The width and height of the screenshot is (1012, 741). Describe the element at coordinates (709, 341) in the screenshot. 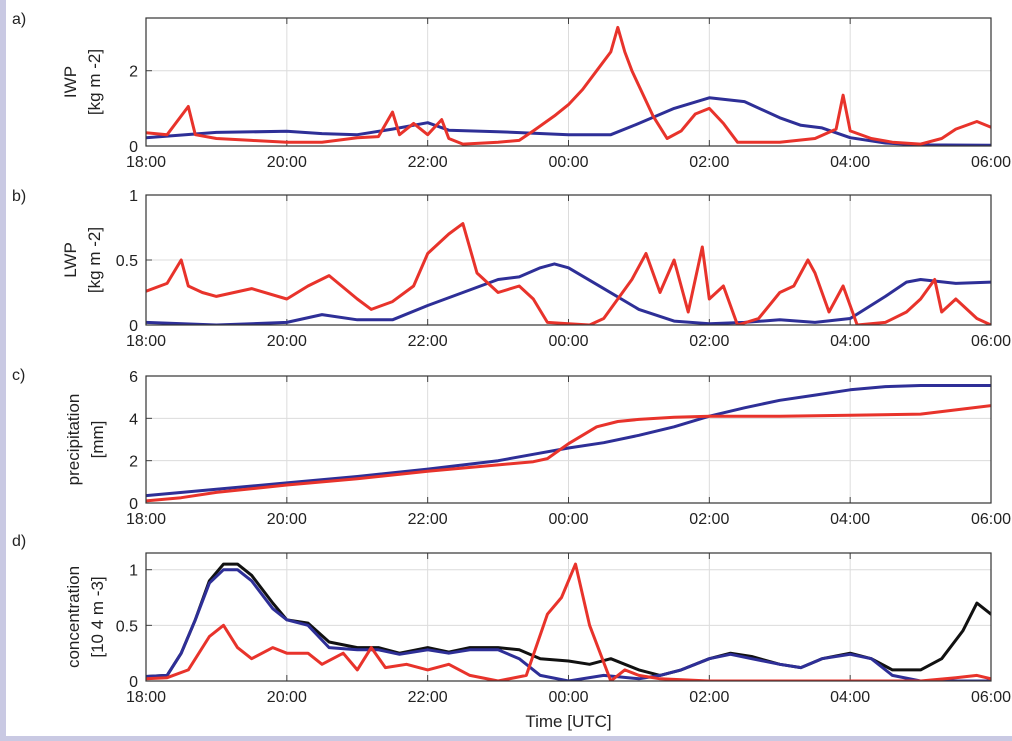

I see `panel-b-x-tick-label: 02:00` at that location.